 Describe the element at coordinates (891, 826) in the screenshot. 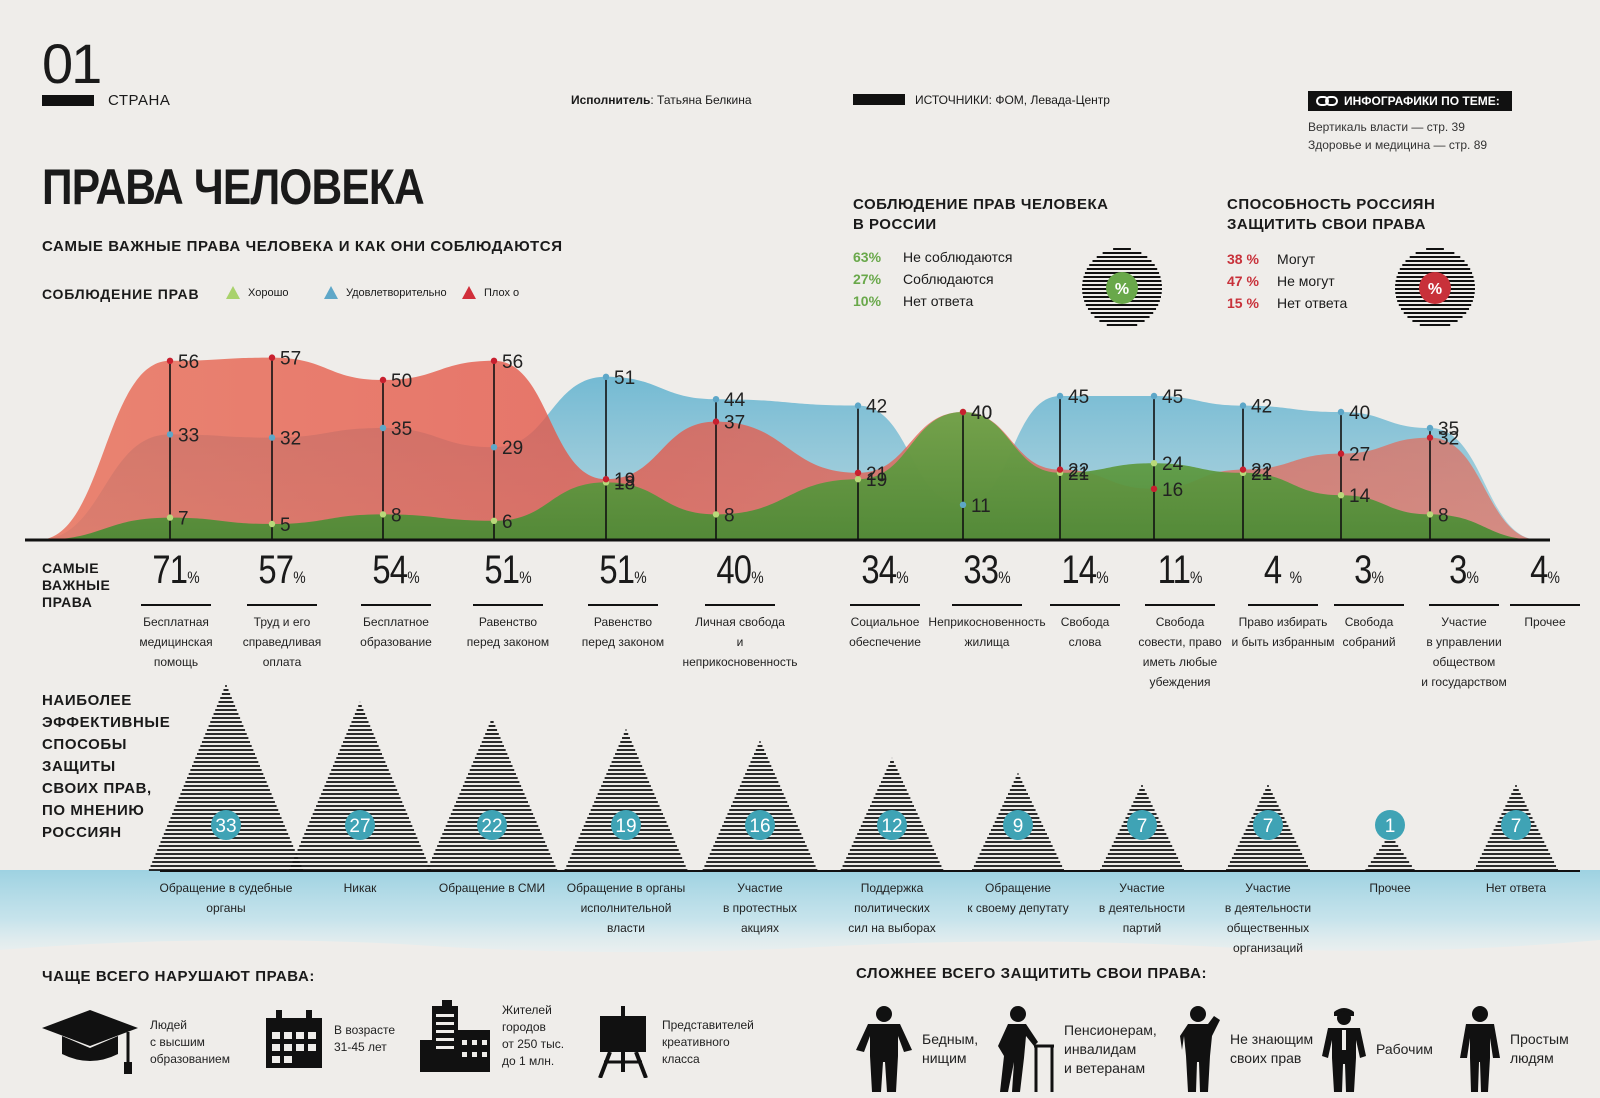

I see `value-label: 12` at that location.